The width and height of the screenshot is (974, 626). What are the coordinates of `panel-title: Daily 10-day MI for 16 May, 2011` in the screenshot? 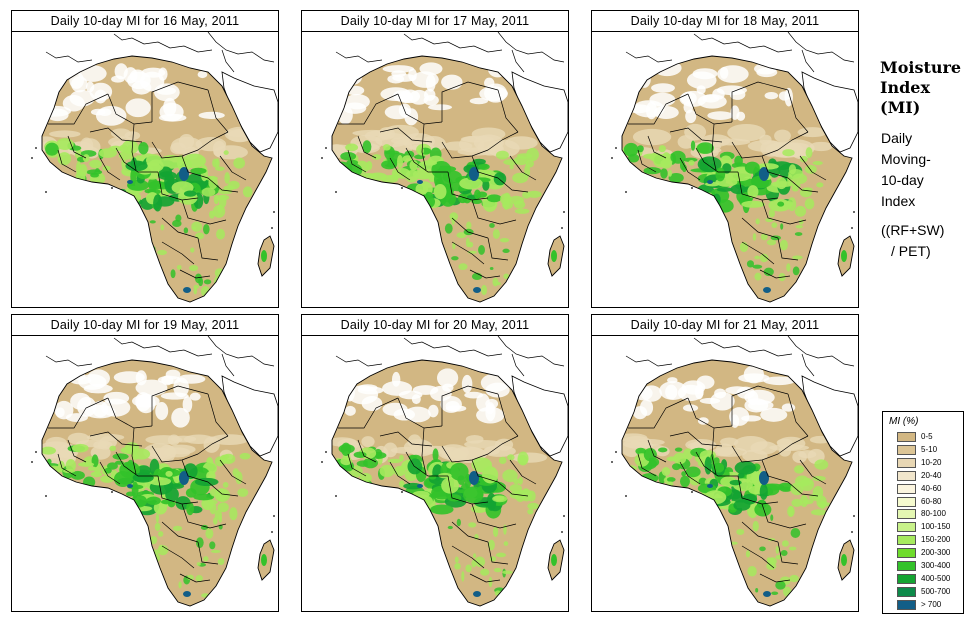 It's located at (145, 21).